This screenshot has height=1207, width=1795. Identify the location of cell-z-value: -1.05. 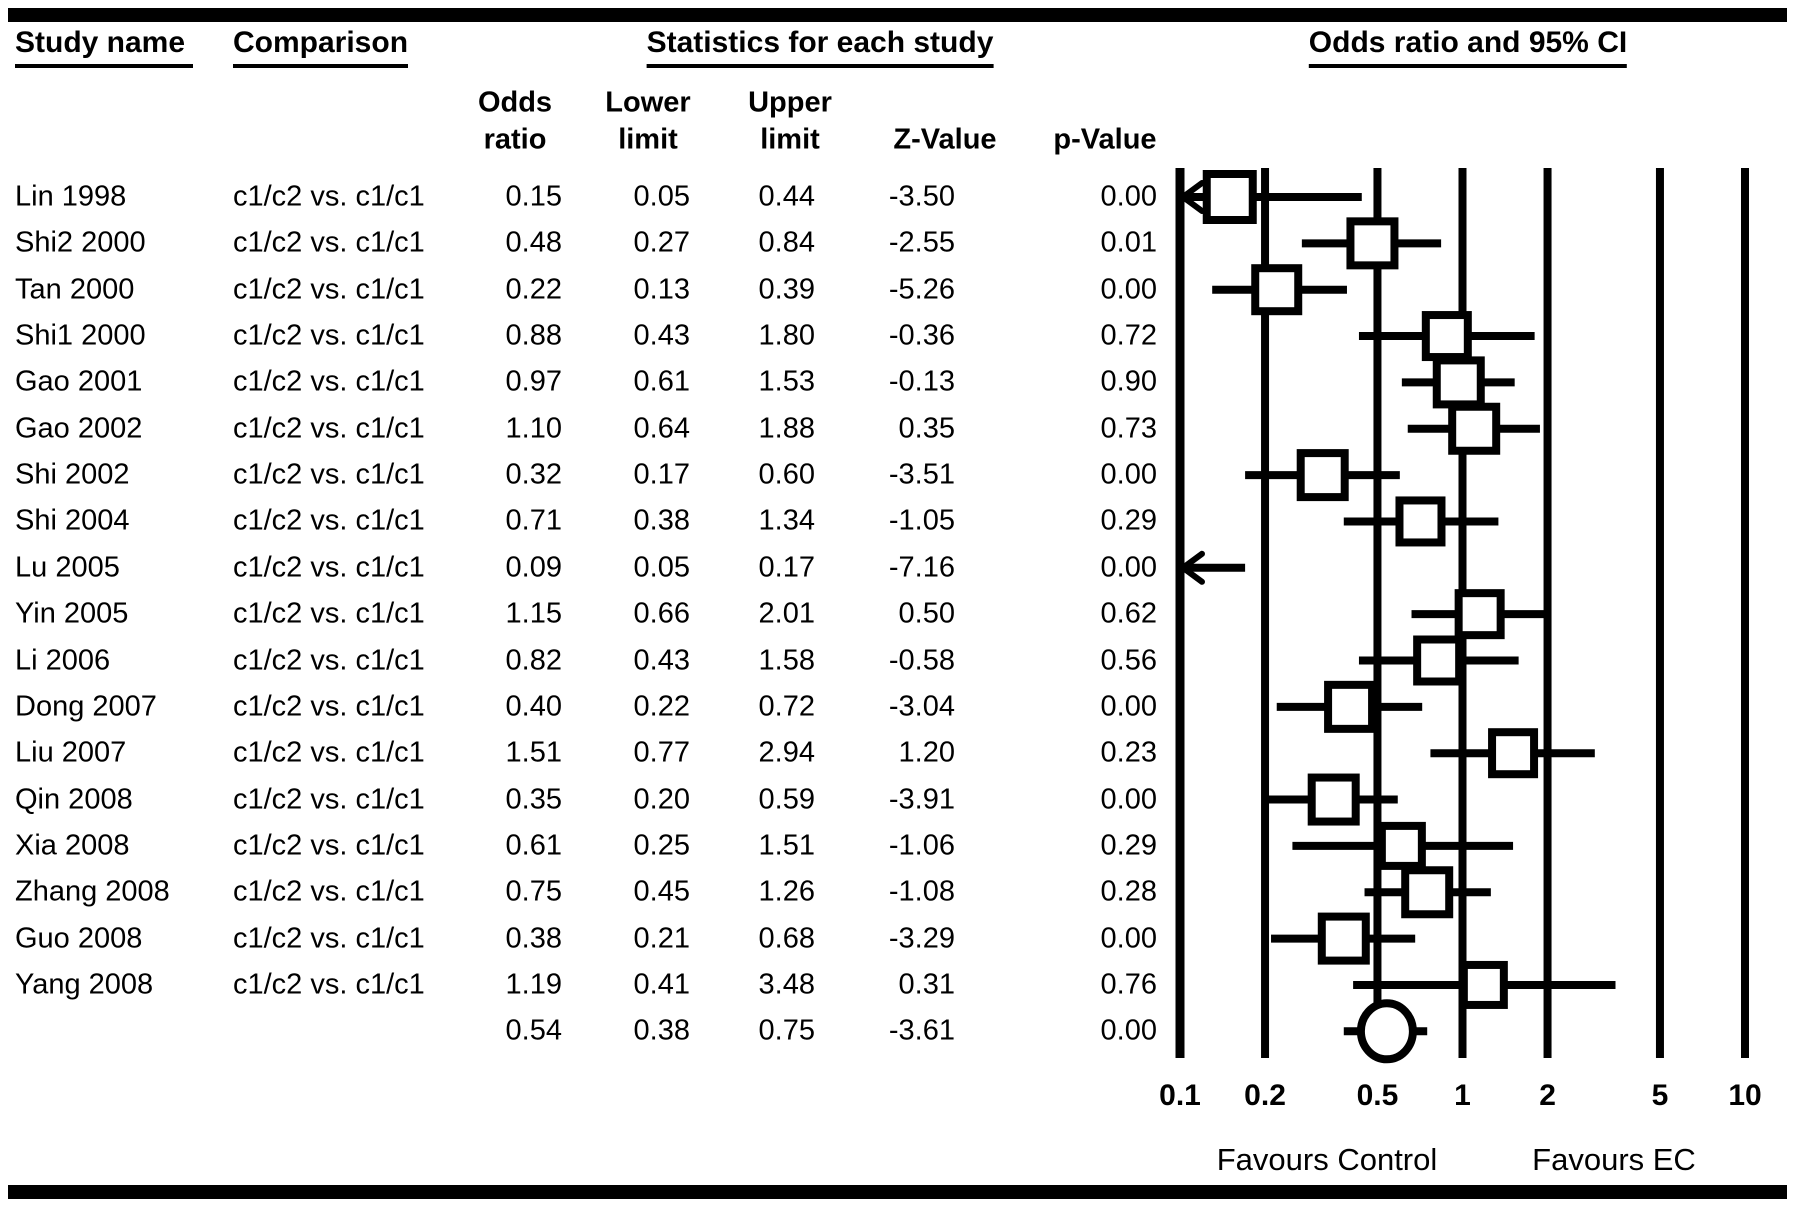
(921, 520).